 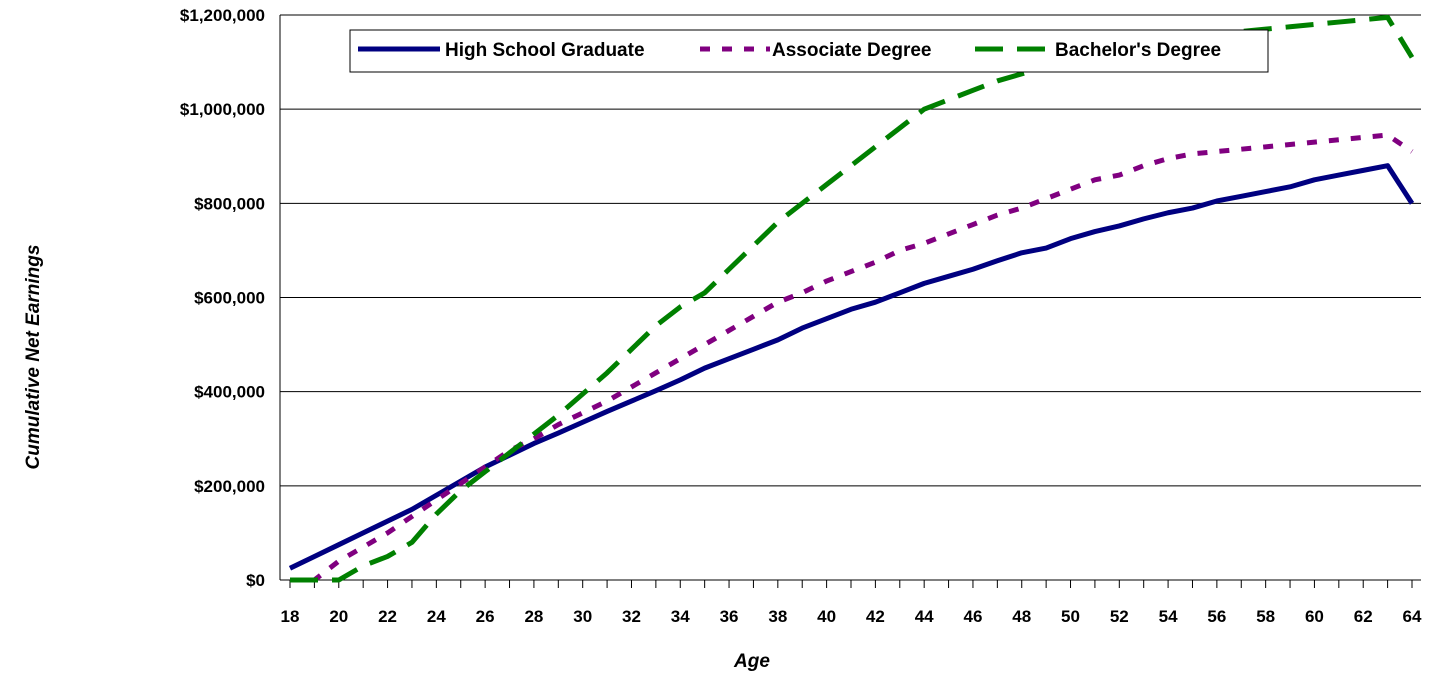 What do you see at coordinates (436, 616) in the screenshot?
I see `x-tick-label: 24` at bounding box center [436, 616].